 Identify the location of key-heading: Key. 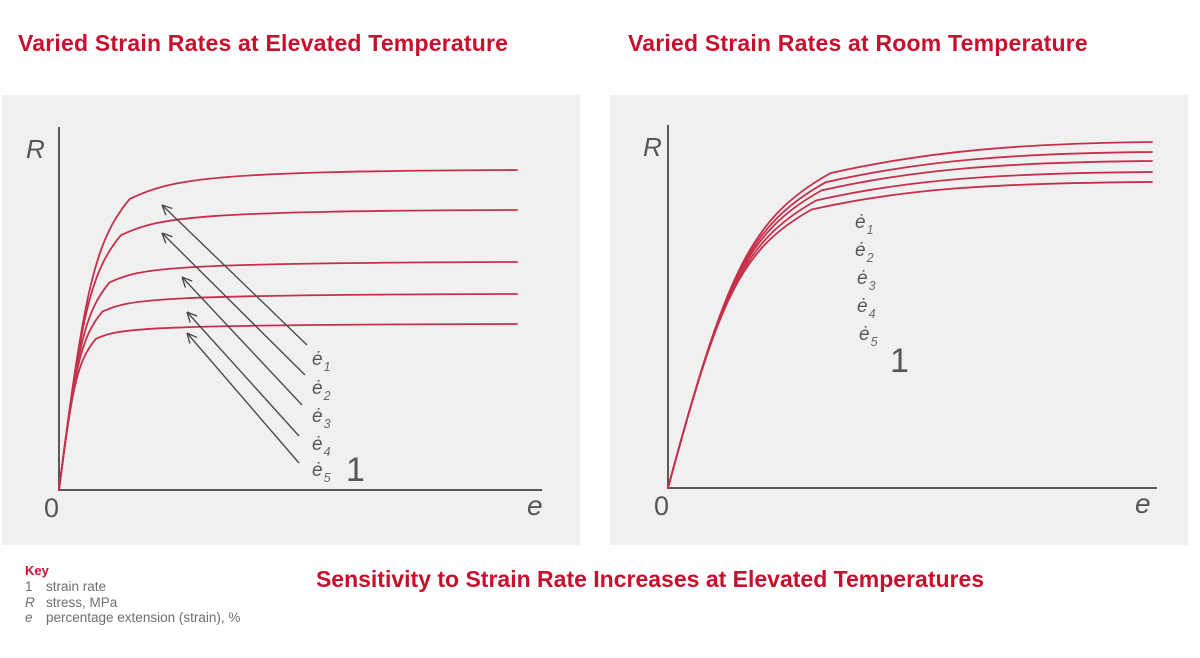
(37, 570).